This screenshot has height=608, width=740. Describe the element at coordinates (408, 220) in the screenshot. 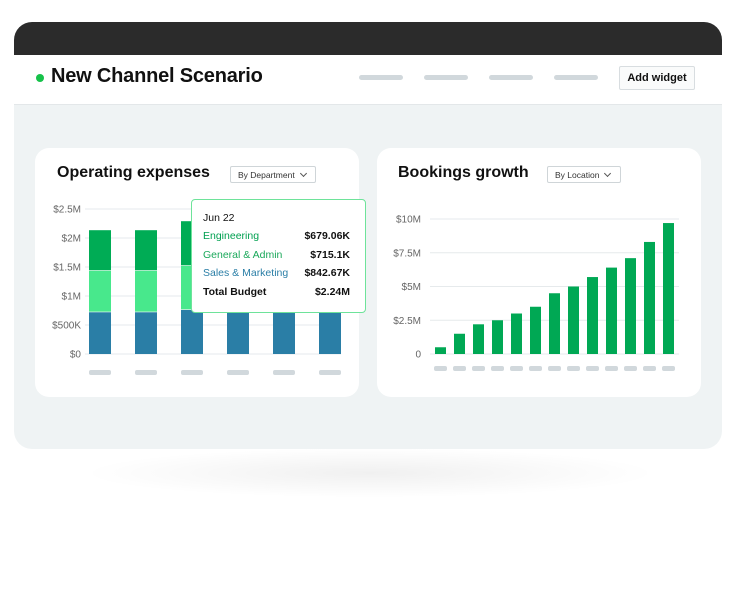

I see `y-tick-label: $10M` at that location.